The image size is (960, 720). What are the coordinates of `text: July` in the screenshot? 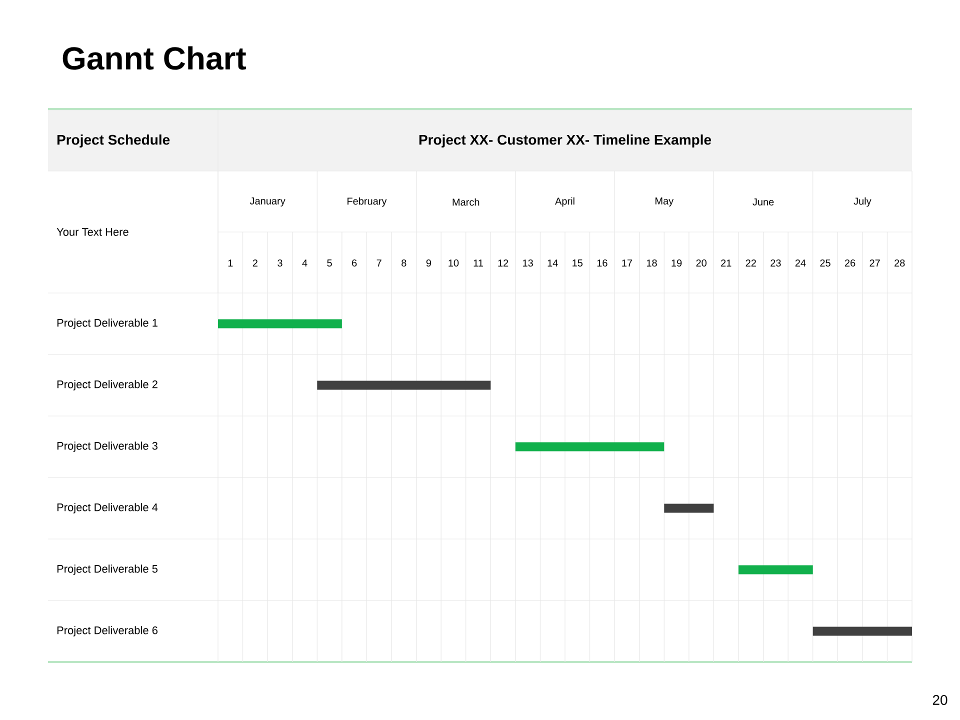 It's located at (863, 202).